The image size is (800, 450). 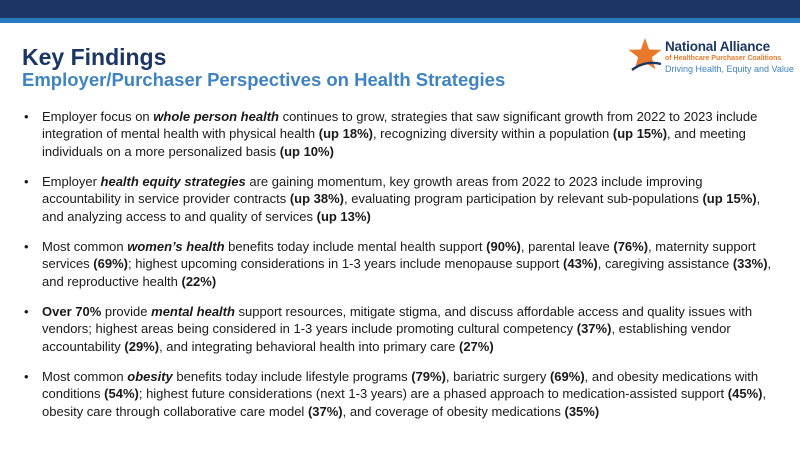 What do you see at coordinates (98, 116) in the screenshot?
I see `text-run: Employer focus on` at bounding box center [98, 116].